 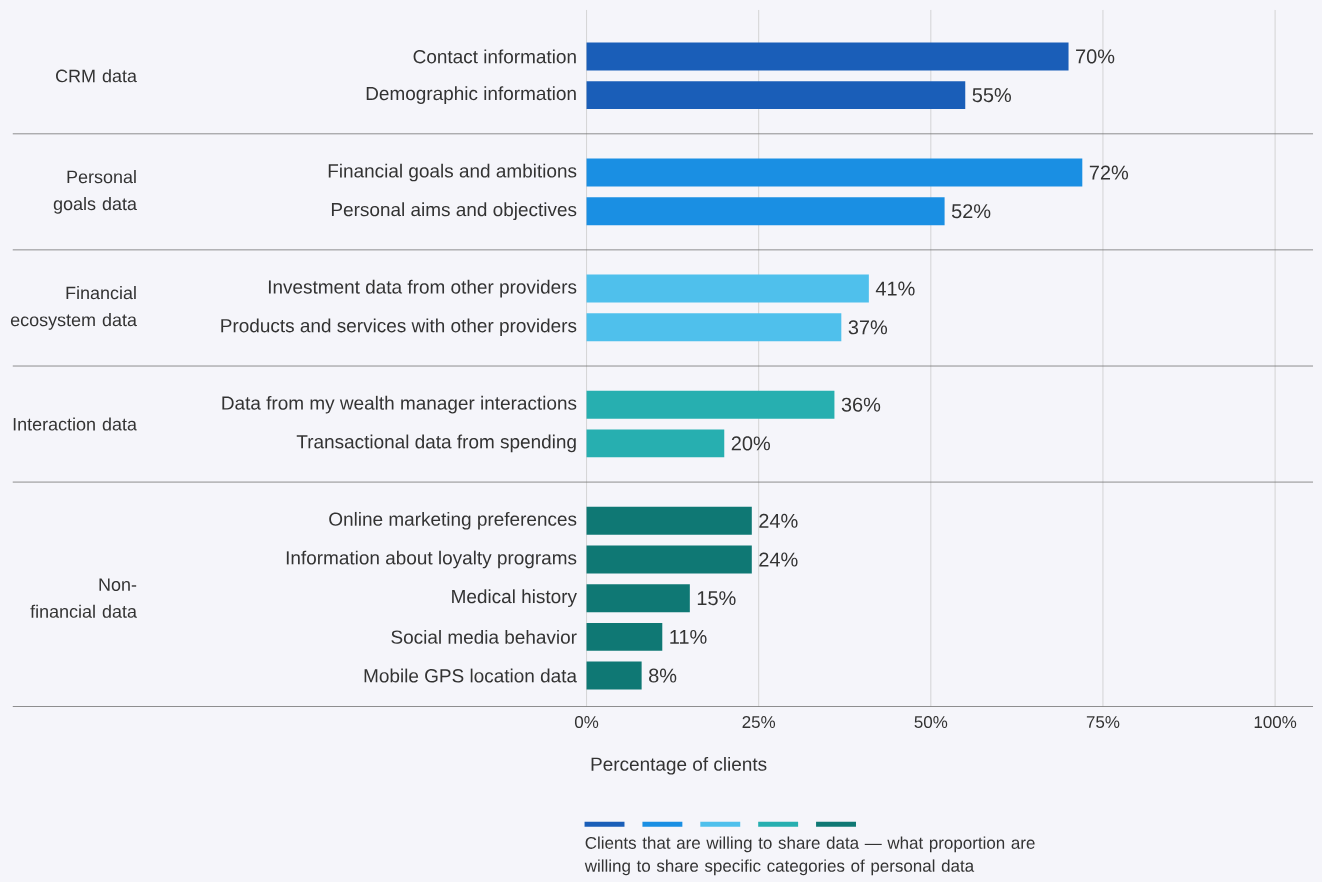 I want to click on legend-title: Clients that are willing to share data — what proportion are willing to share specific categories of personal data, so click(x=809, y=856).